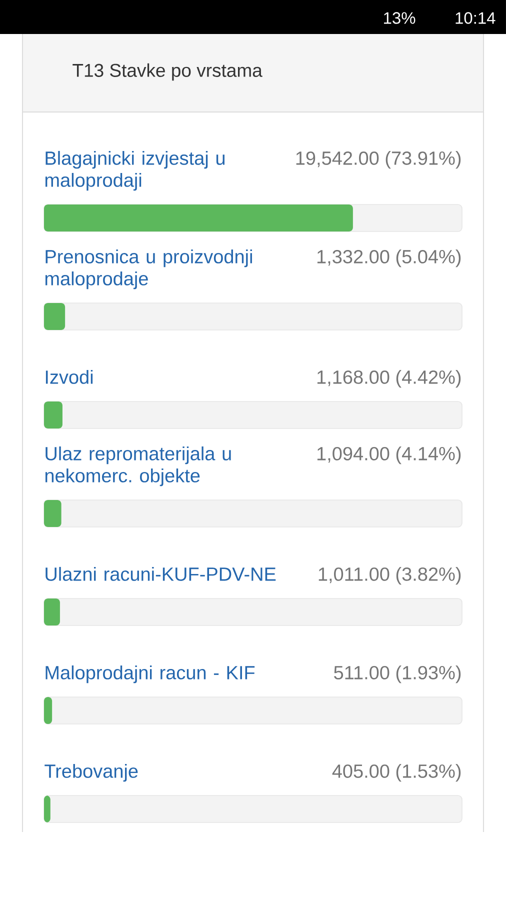 Image resolution: width=506 pixels, height=900 pixels. Describe the element at coordinates (167, 72) in the screenshot. I see `chart-title: T13 Stavke po vrstama` at that location.